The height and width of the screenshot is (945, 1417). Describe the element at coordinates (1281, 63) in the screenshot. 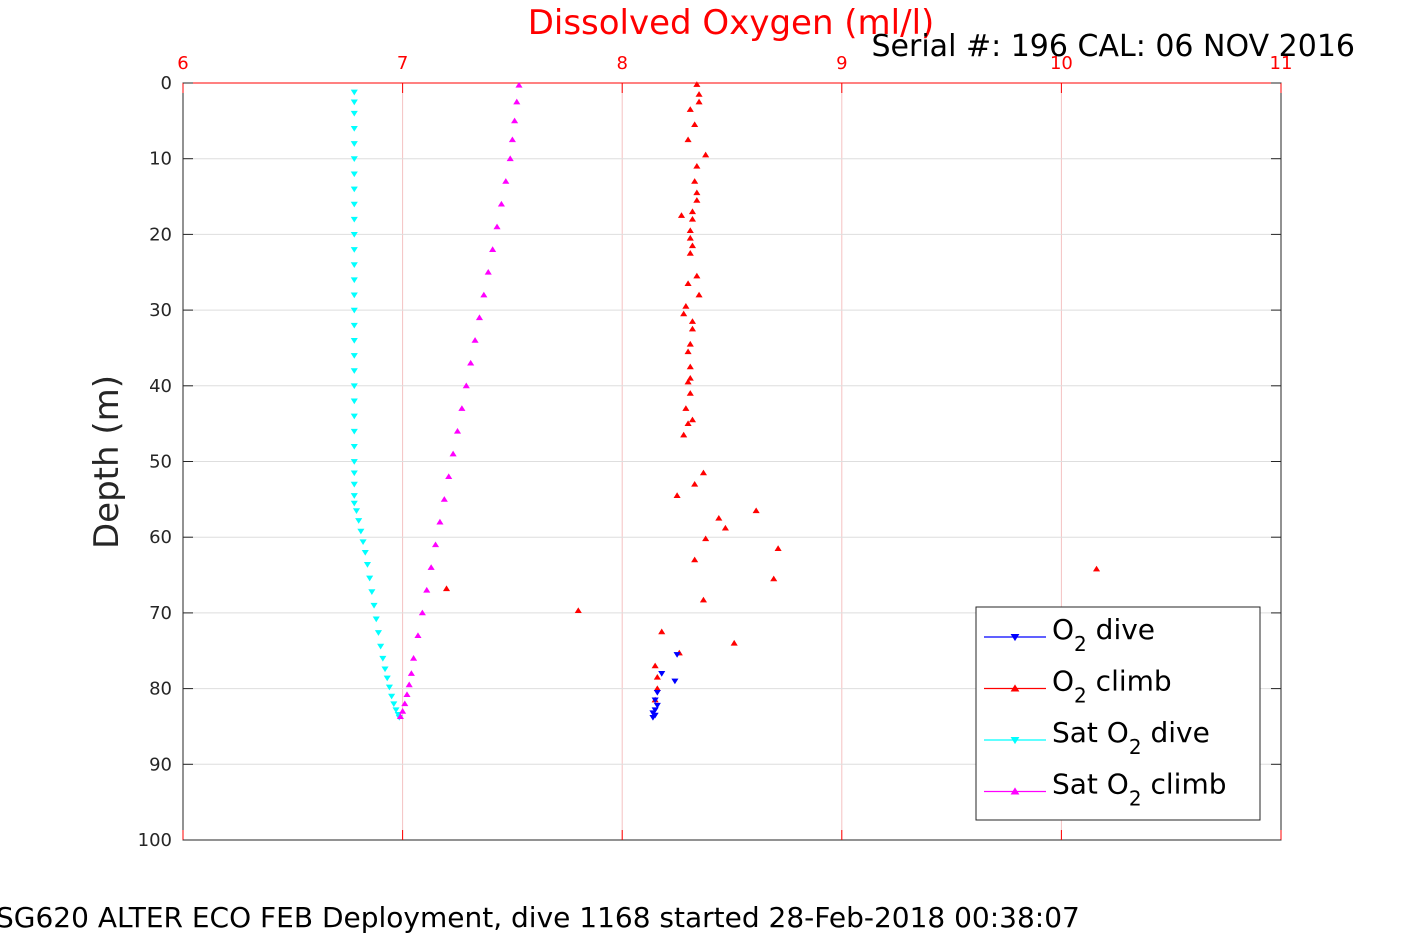

I see `x-tick-label: 11` at that location.